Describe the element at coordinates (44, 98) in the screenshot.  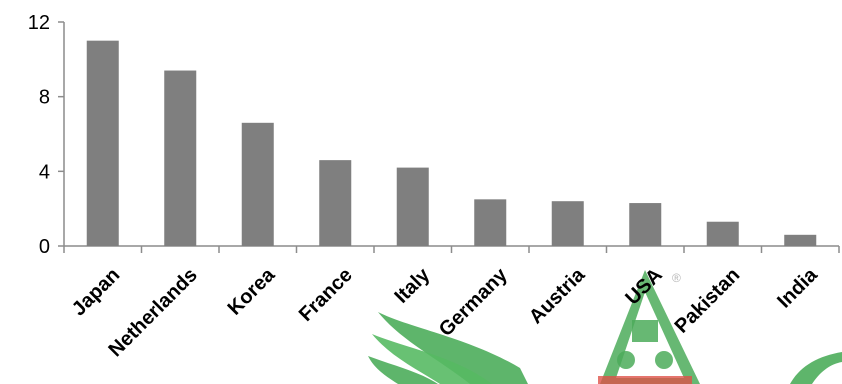
I see `y-tick-label: 8` at that location.